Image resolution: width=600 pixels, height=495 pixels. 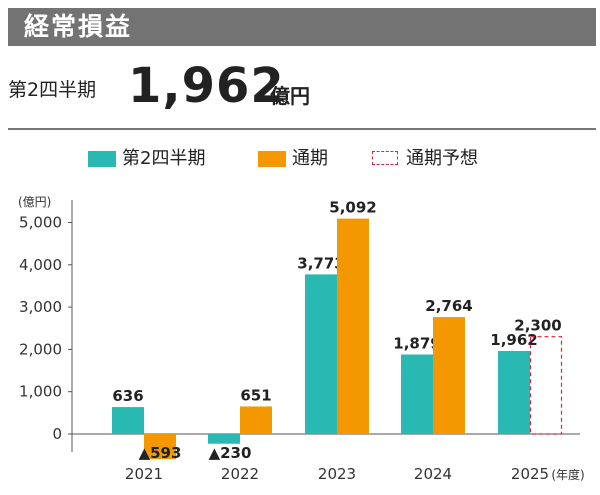 I want to click on header-bar: 経常損益, so click(x=302, y=27).